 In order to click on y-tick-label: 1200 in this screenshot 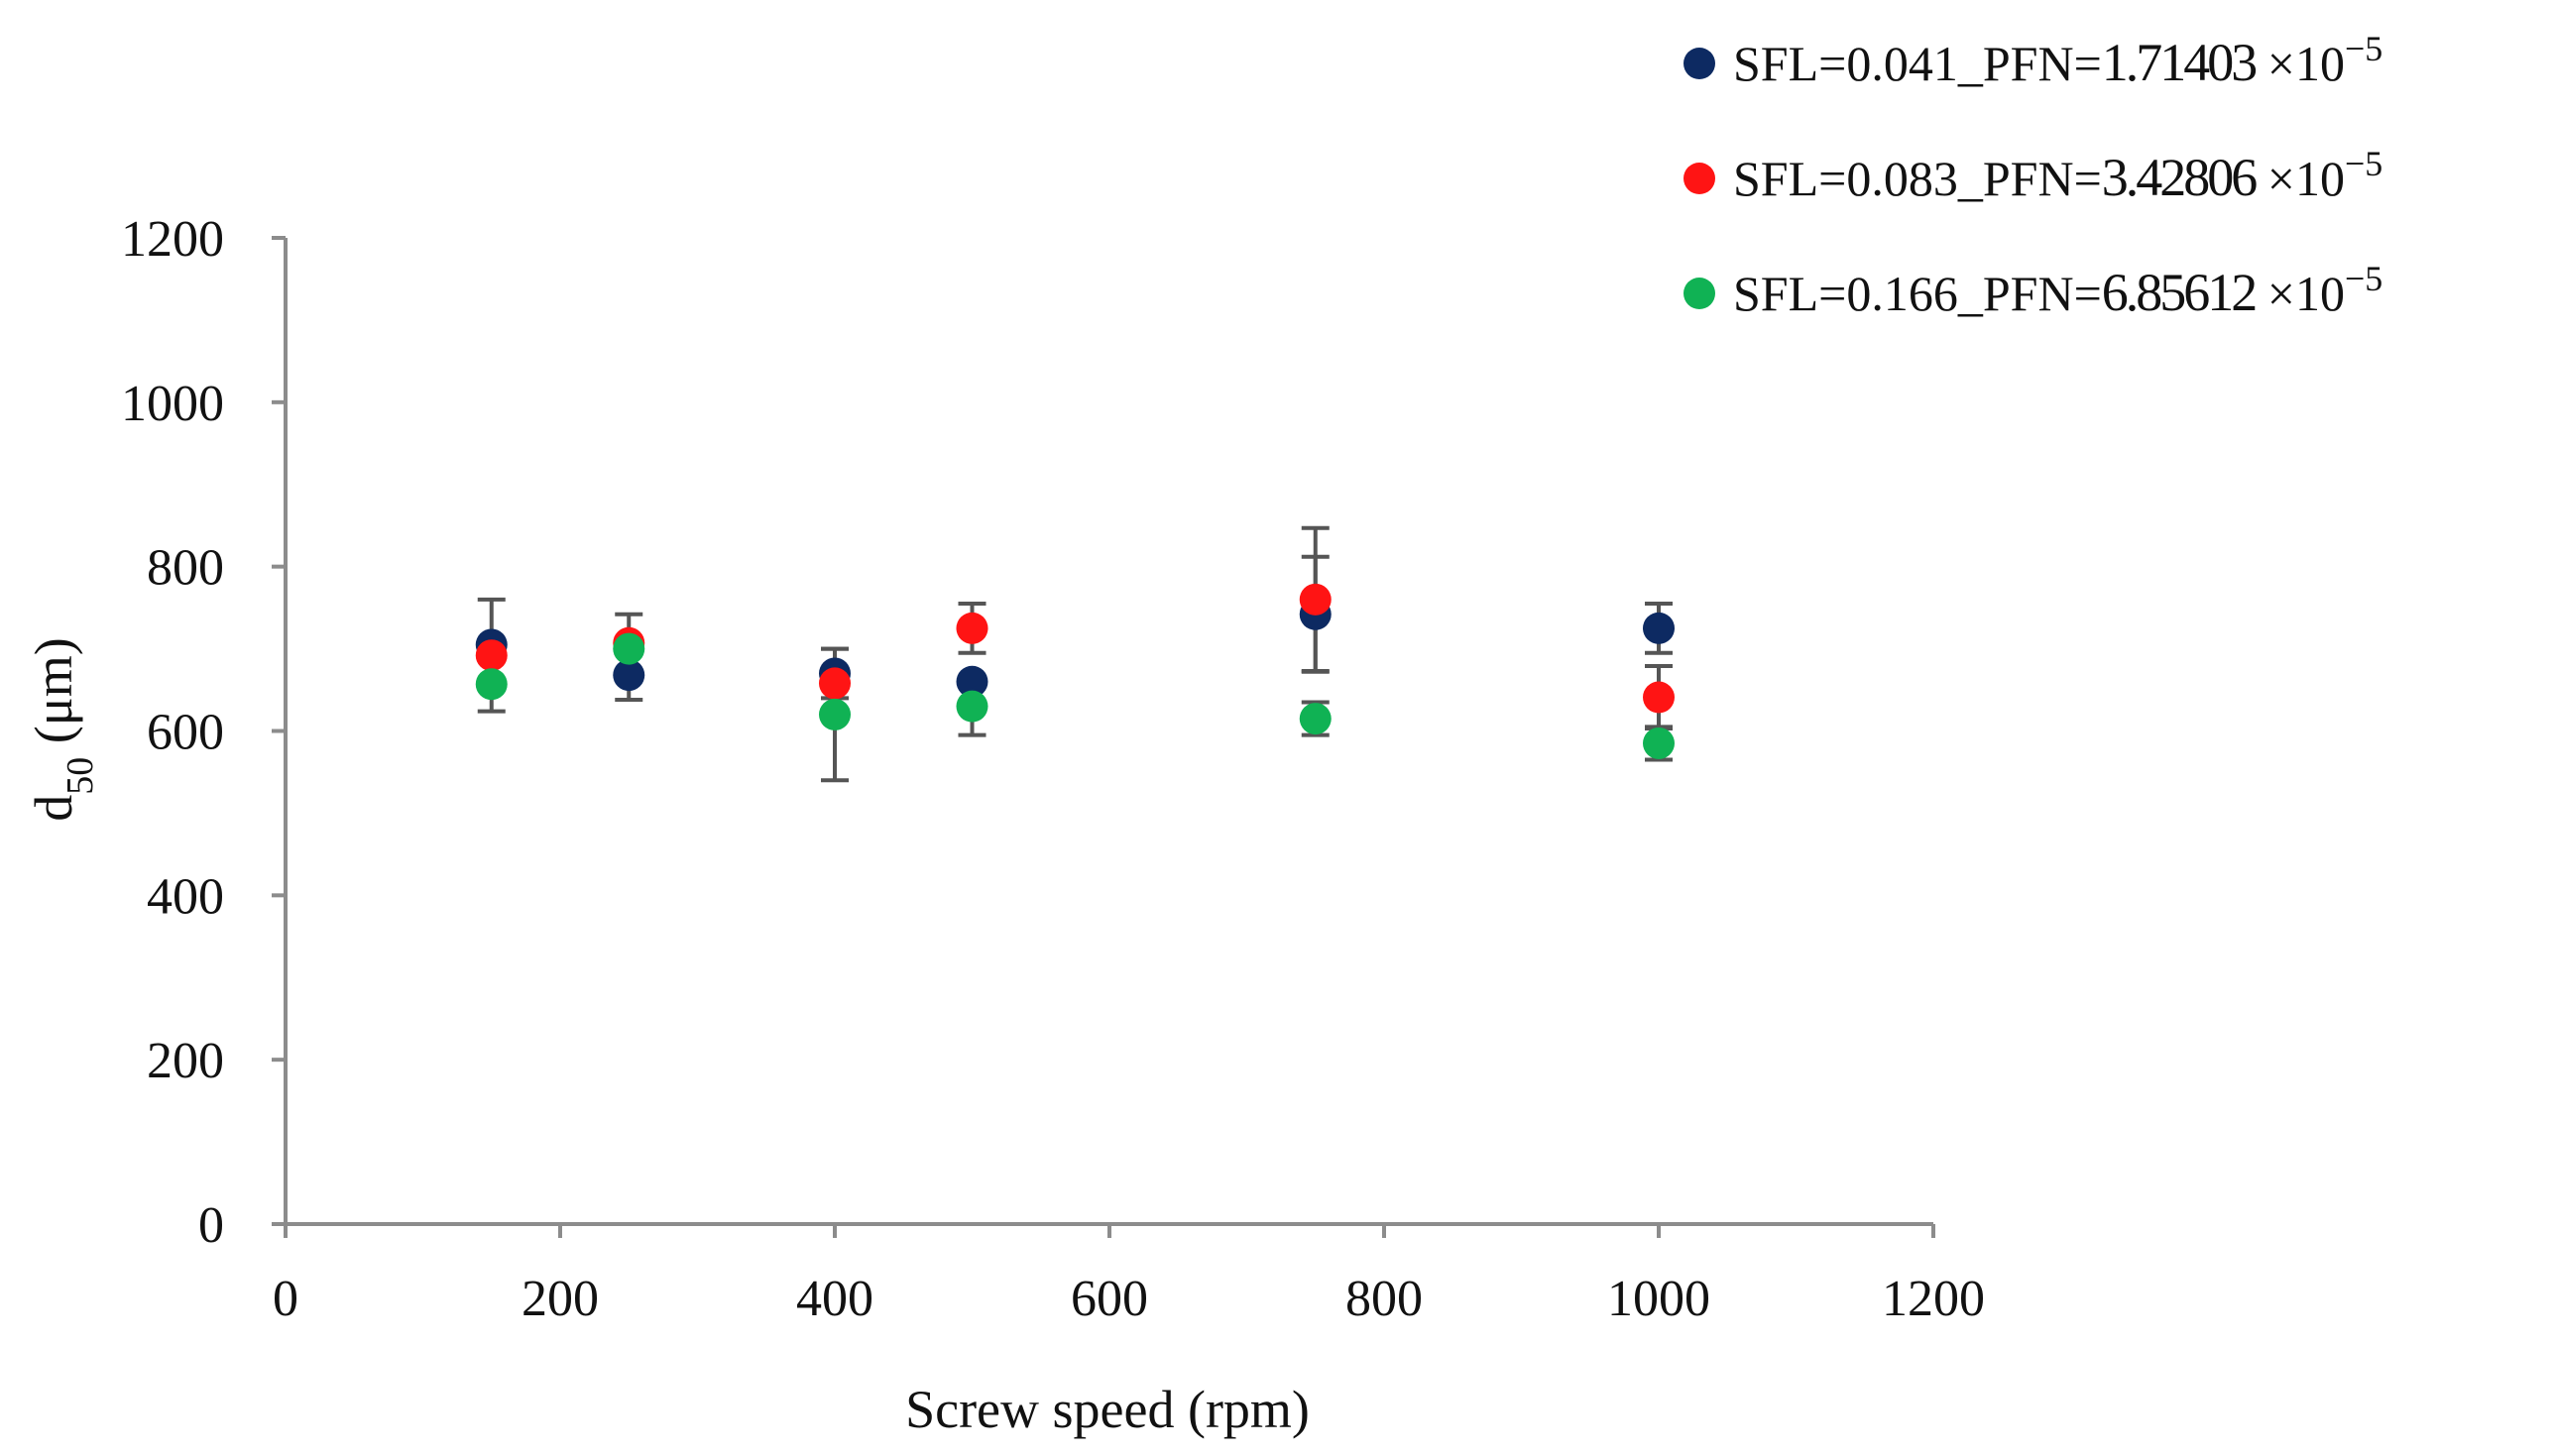, I will do `click(172, 239)`.